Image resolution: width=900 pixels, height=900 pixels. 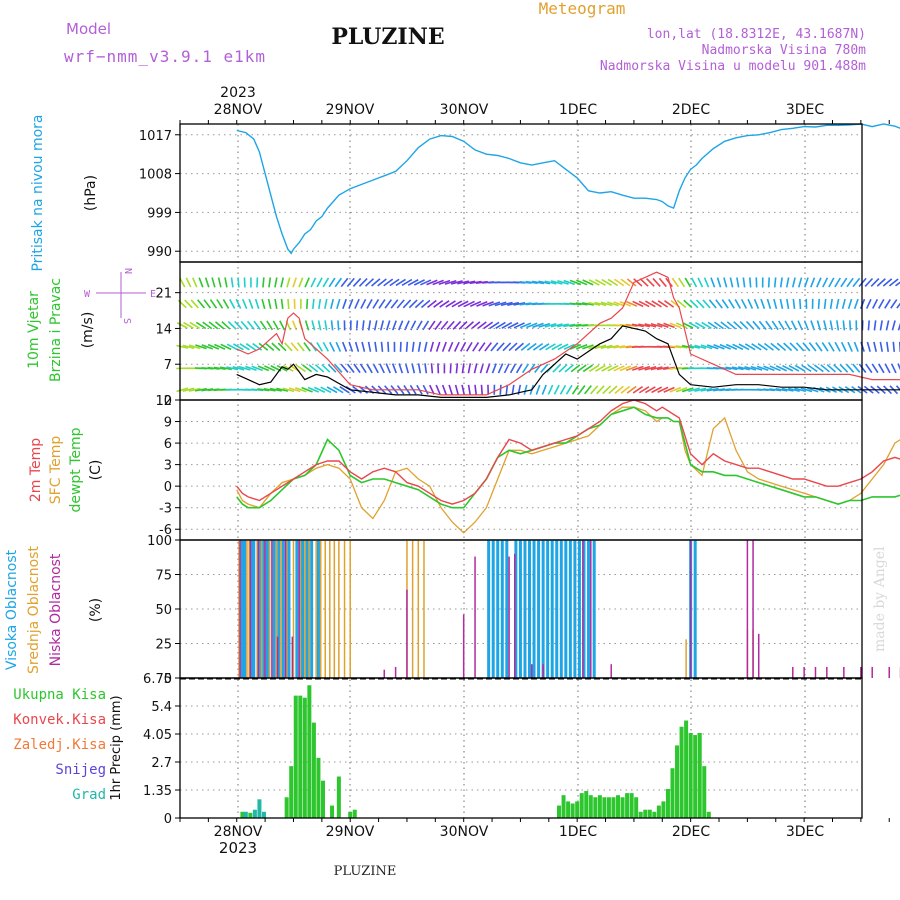 What do you see at coordinates (88, 29) in the screenshot?
I see `model-label: Model` at bounding box center [88, 29].